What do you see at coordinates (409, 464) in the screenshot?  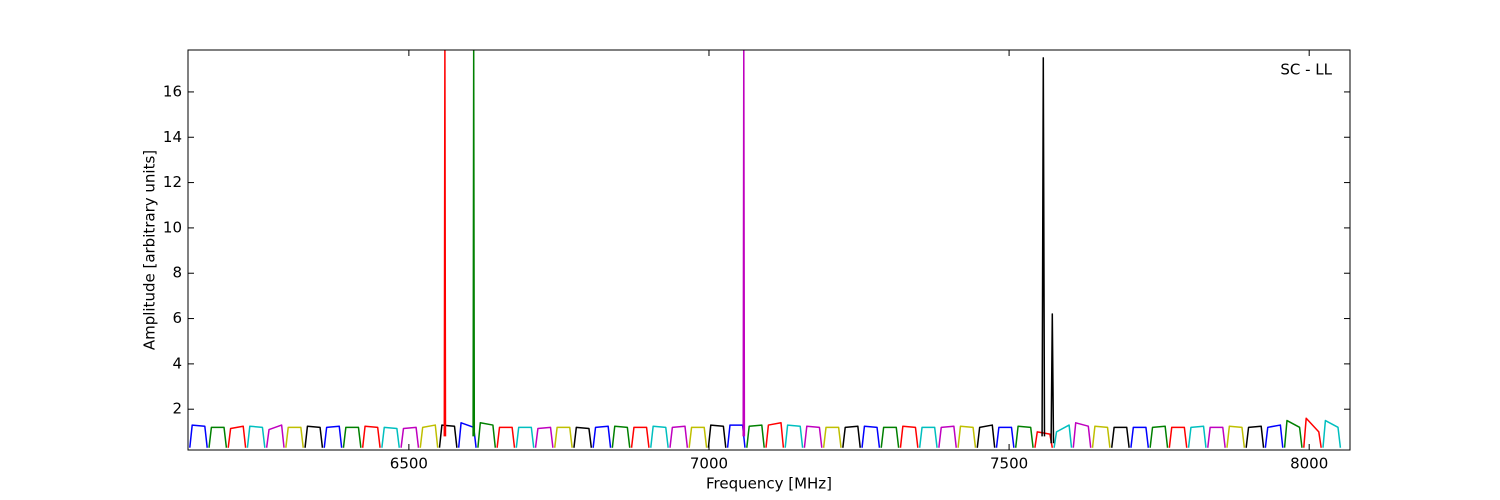 I see `x-tick-label: 6500` at bounding box center [409, 464].